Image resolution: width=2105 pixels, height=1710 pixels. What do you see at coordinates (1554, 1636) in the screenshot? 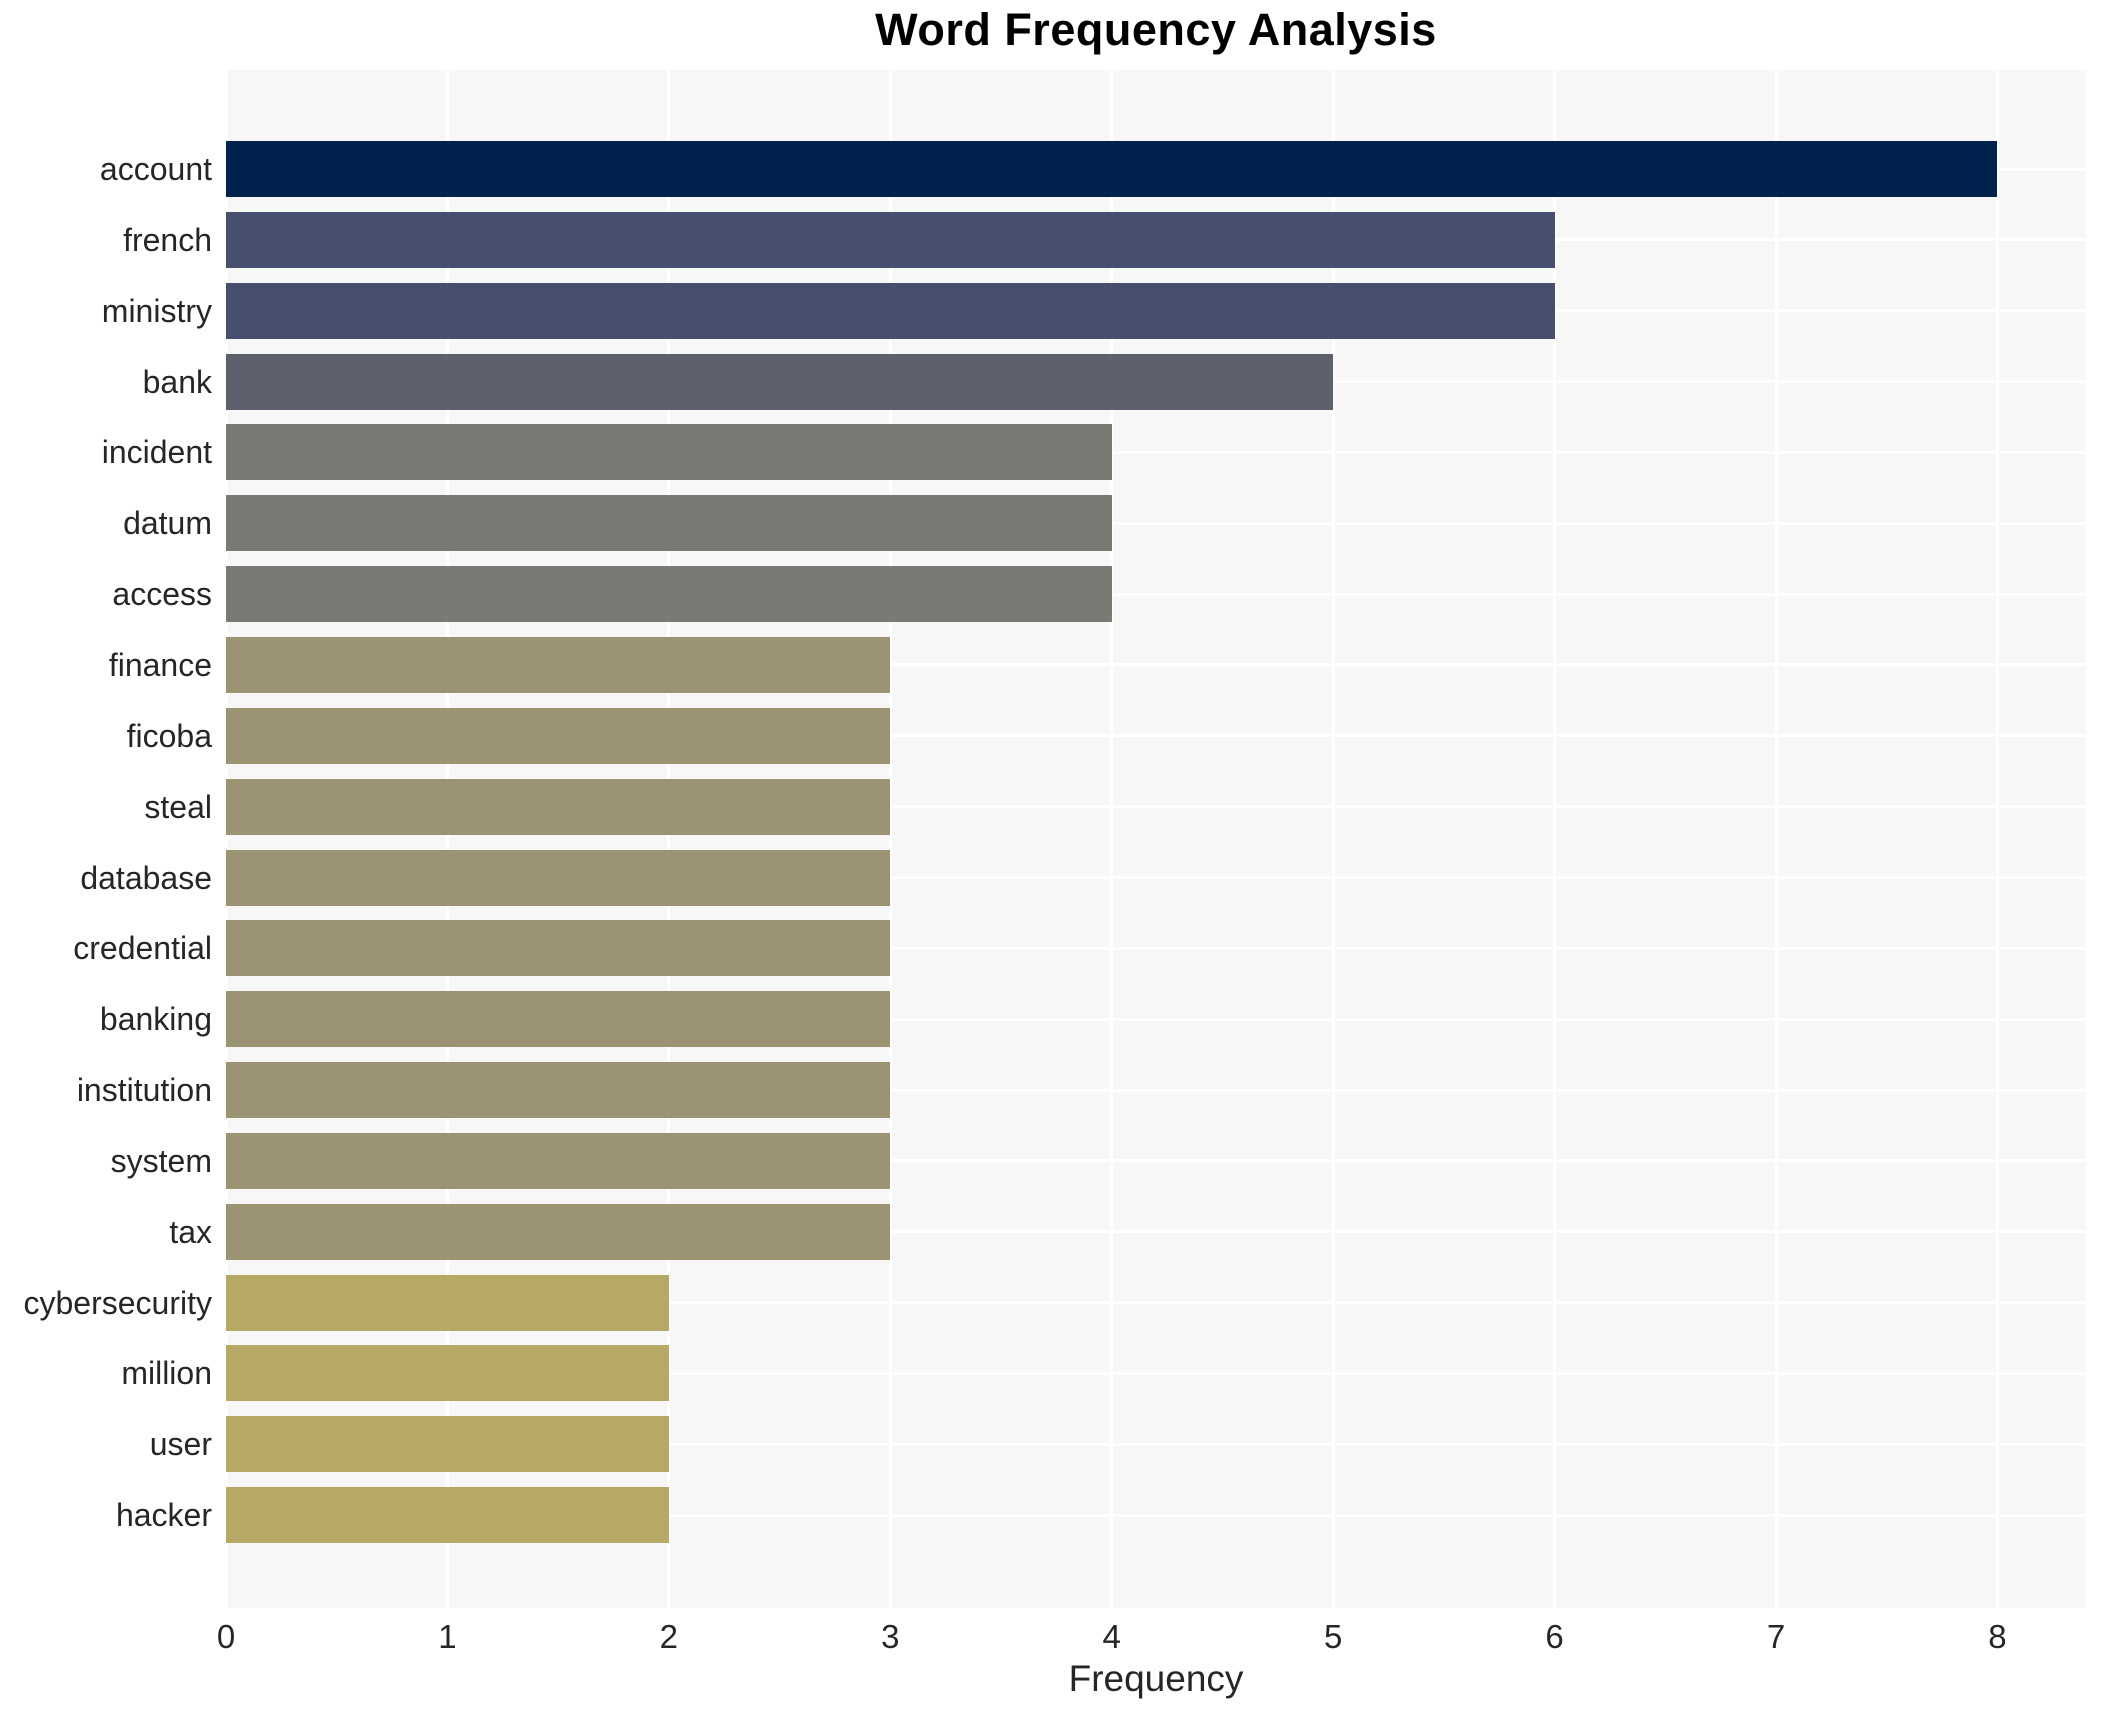
I see `x-tick-label: 6` at bounding box center [1554, 1636].